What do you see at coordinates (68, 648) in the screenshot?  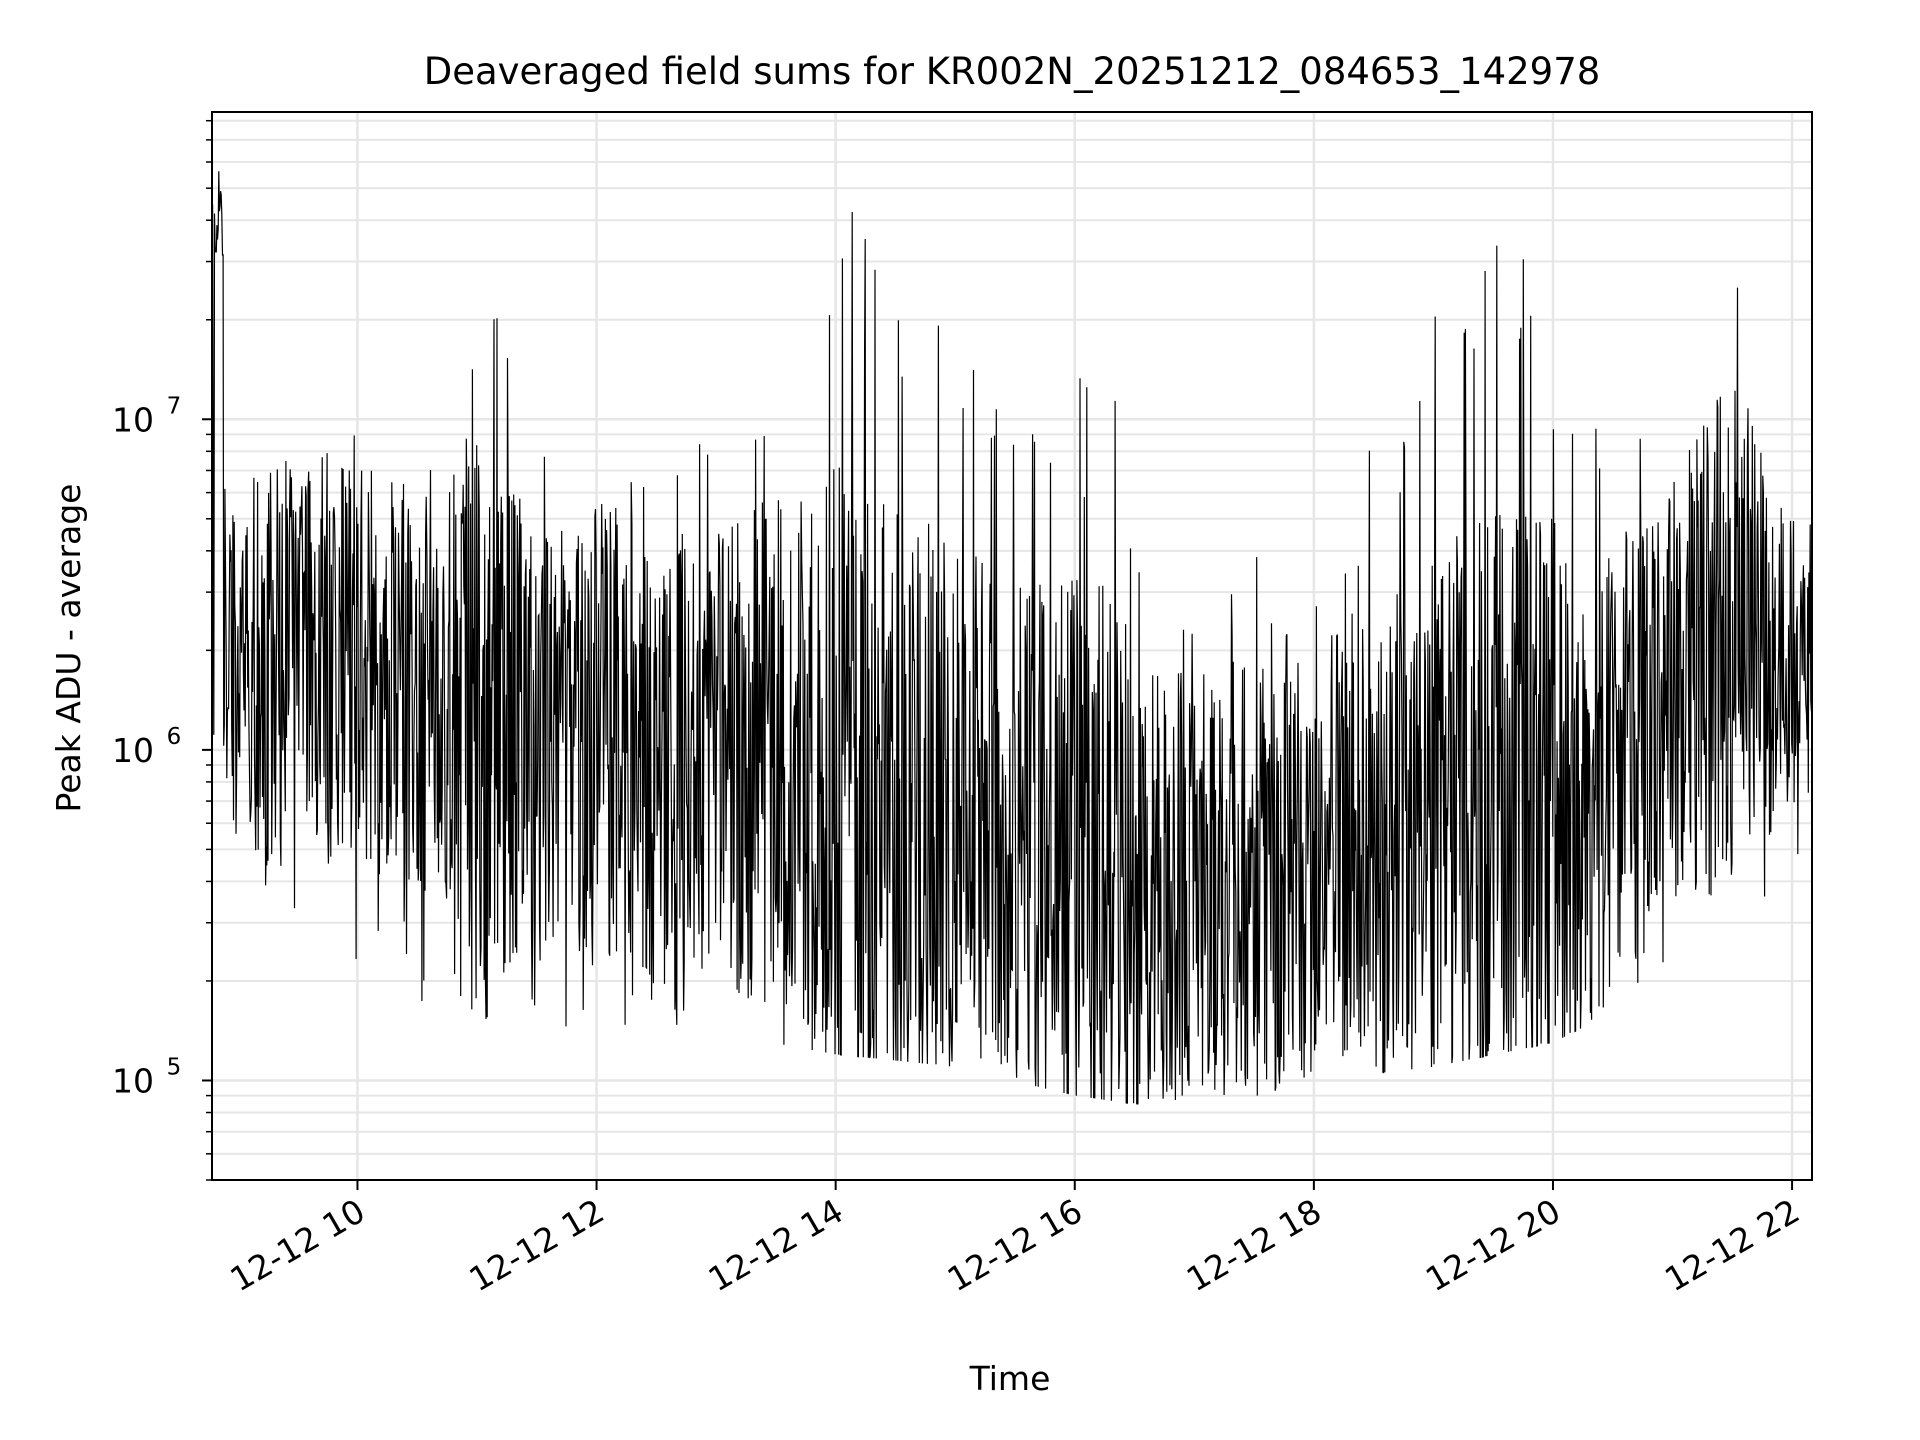 I see `y-axis-label: Peak ADU - average` at bounding box center [68, 648].